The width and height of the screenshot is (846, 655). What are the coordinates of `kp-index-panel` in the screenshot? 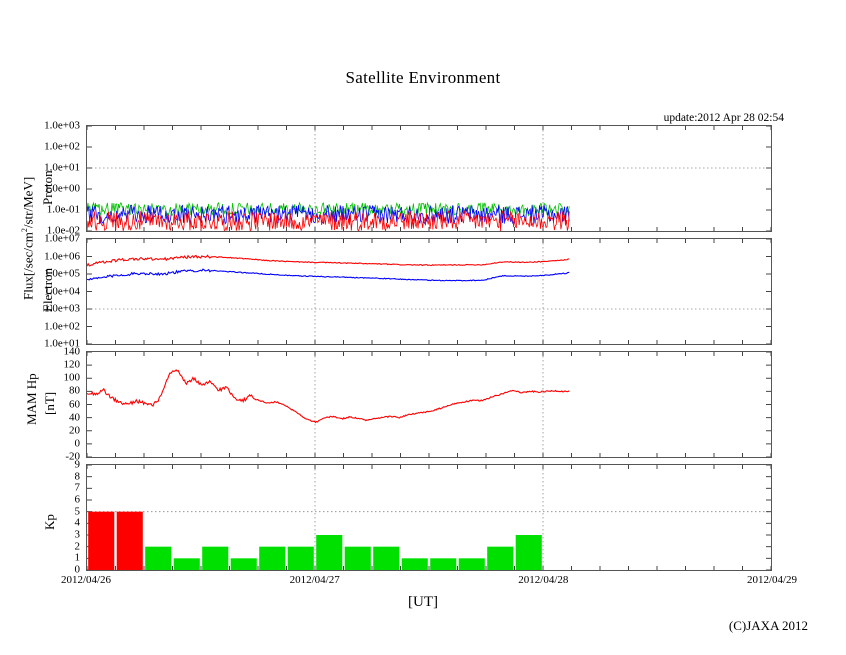 It's located at (429, 517).